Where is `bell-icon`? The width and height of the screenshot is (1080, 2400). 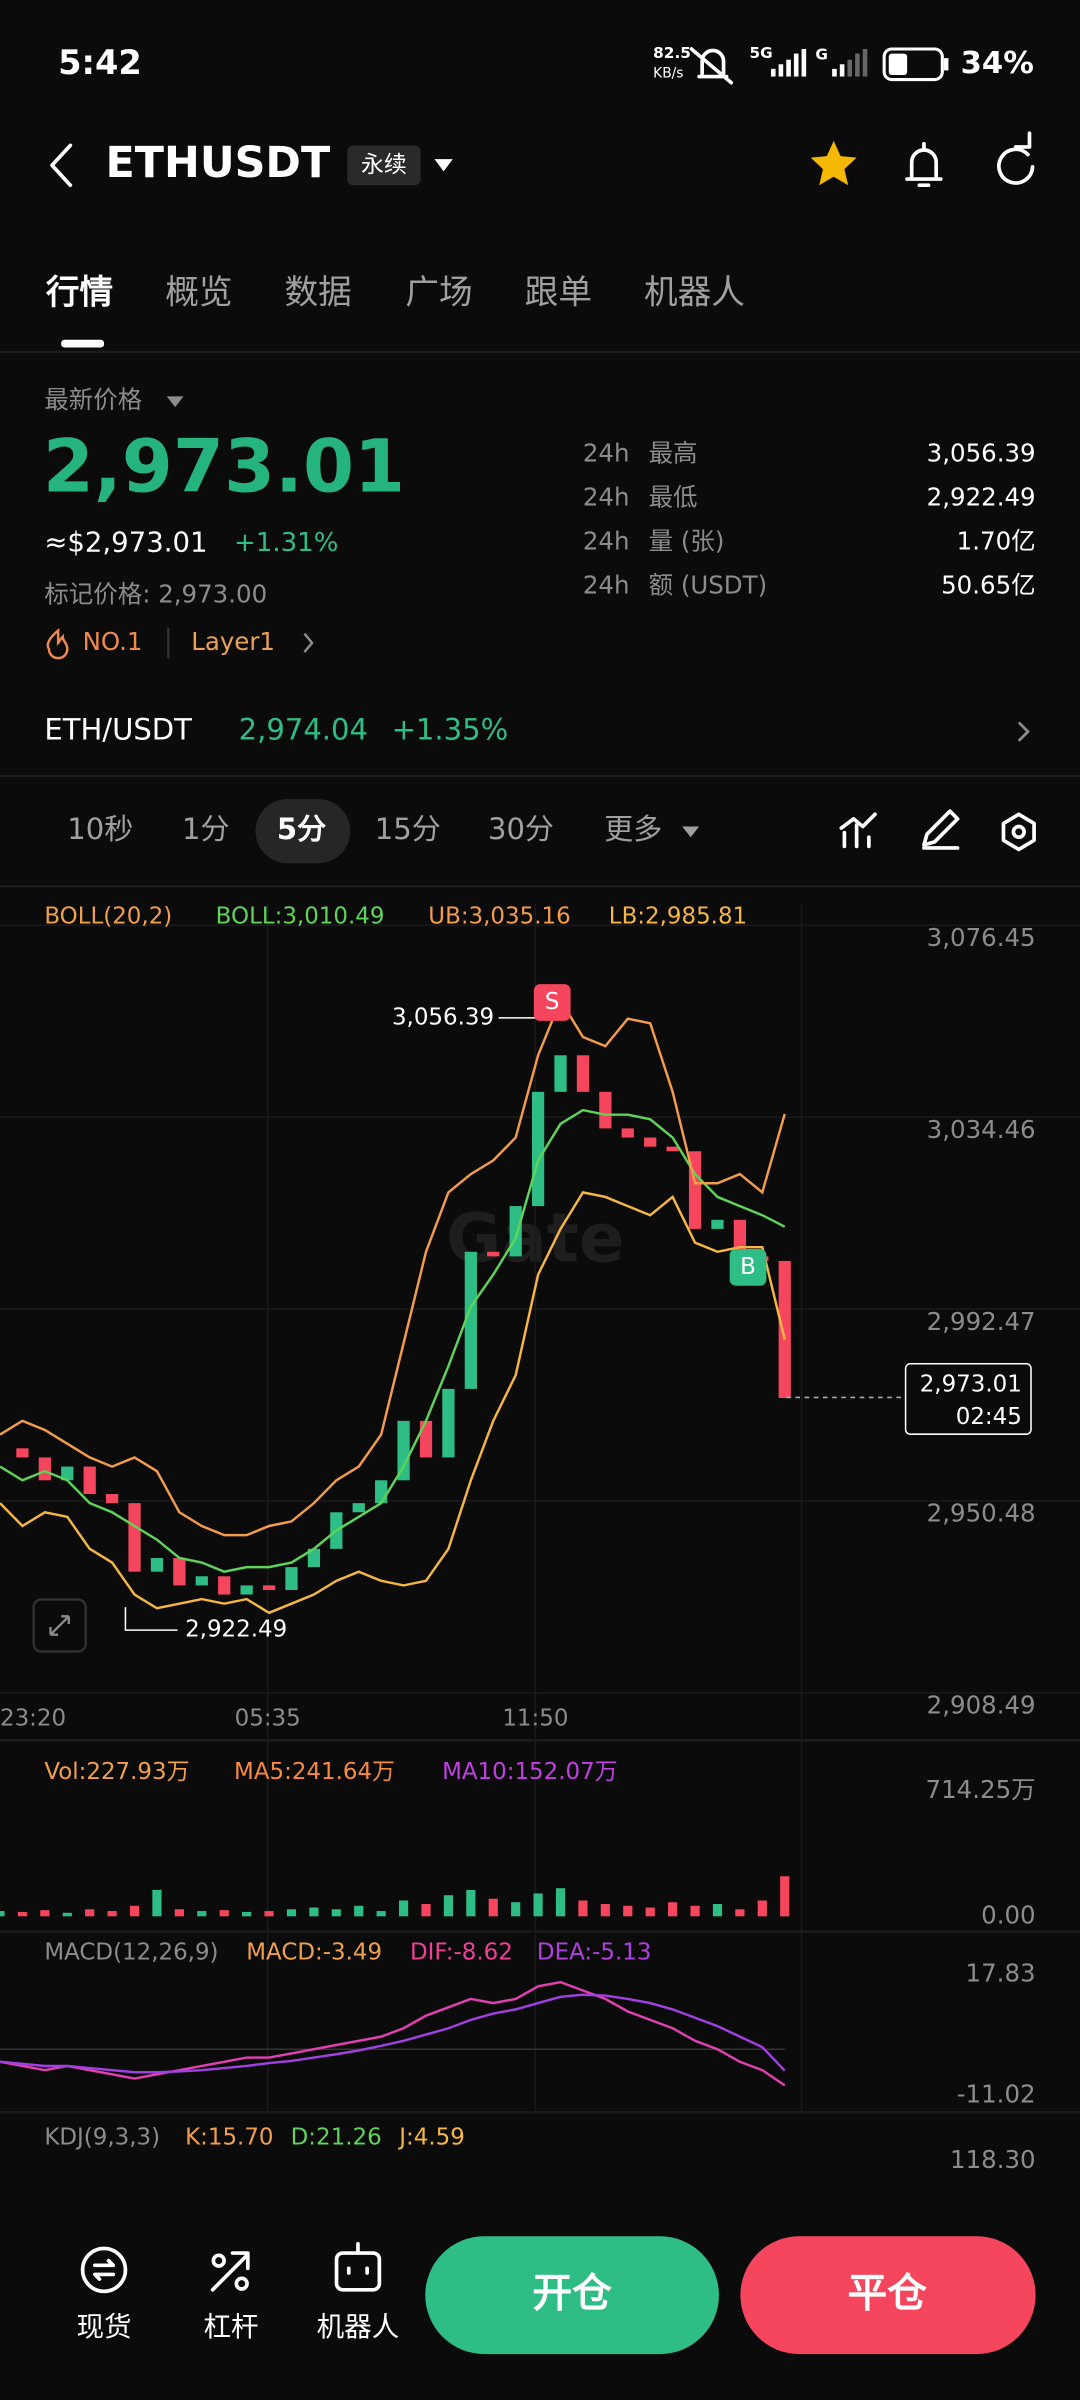 bell-icon is located at coordinates (924, 165).